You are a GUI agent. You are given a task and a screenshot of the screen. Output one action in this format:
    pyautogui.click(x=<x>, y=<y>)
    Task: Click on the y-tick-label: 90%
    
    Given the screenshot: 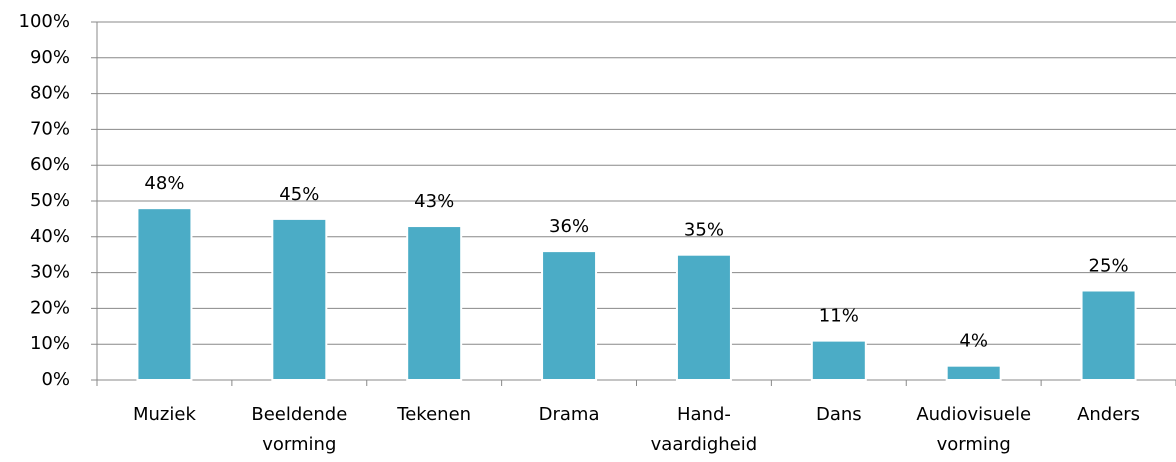 What is the action you would take?
    pyautogui.click(x=50, y=57)
    